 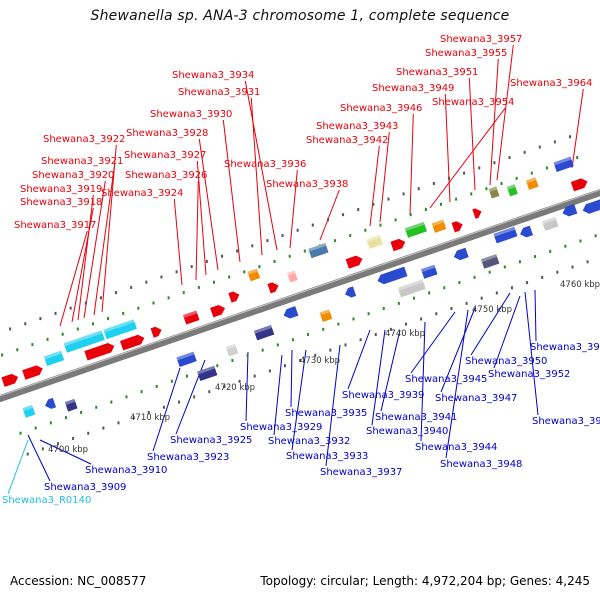 I want to click on kbp-mark: 4730 kbp, so click(x=320, y=361).